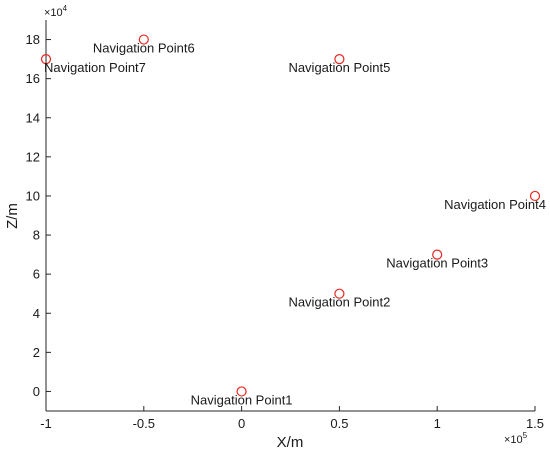 This screenshot has width=550, height=455. Describe the element at coordinates (33, 39) in the screenshot. I see `y-tick-label: 18` at that location.